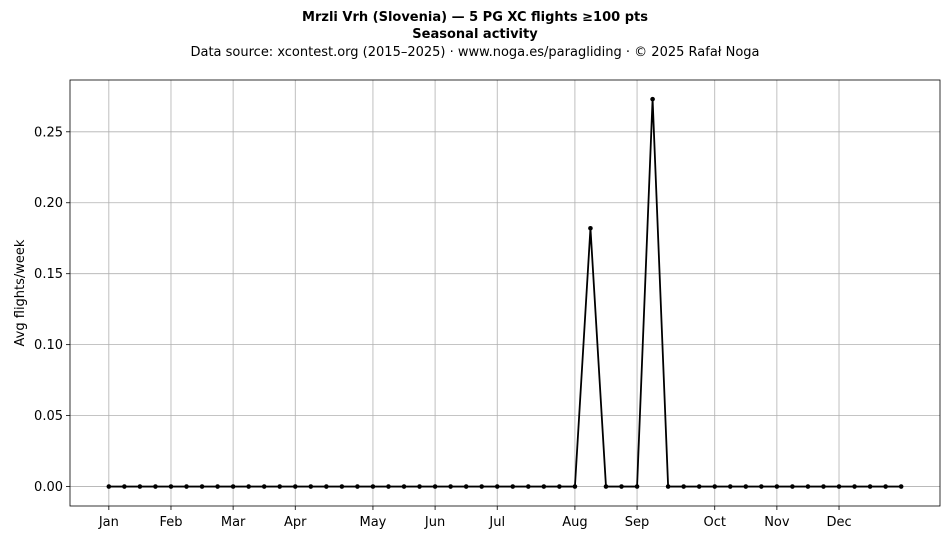 The height and width of the screenshot is (539, 950). I want to click on y-tick-label: 0.00, so click(48, 487).